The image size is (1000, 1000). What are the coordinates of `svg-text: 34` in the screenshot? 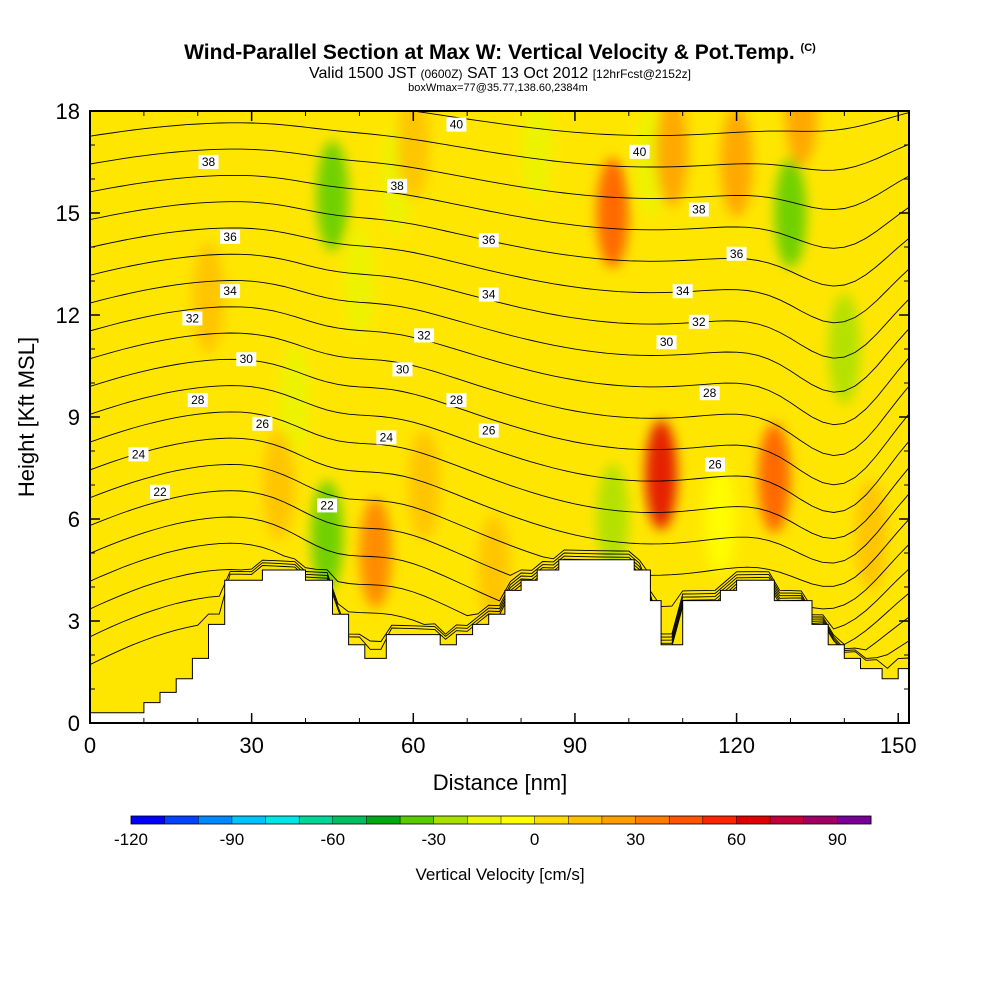 It's located at (489, 295).